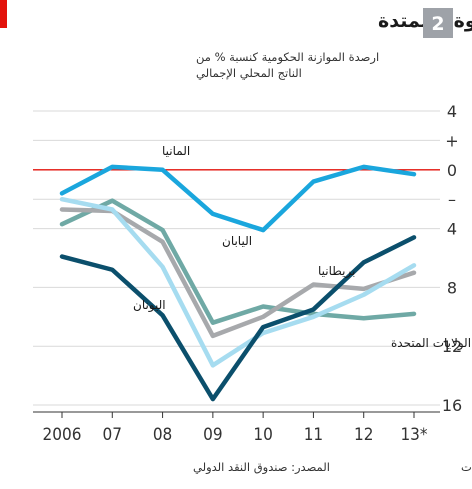  What do you see at coordinates (452, 287) in the screenshot?
I see `y-tick-label: 8` at bounding box center [452, 287].